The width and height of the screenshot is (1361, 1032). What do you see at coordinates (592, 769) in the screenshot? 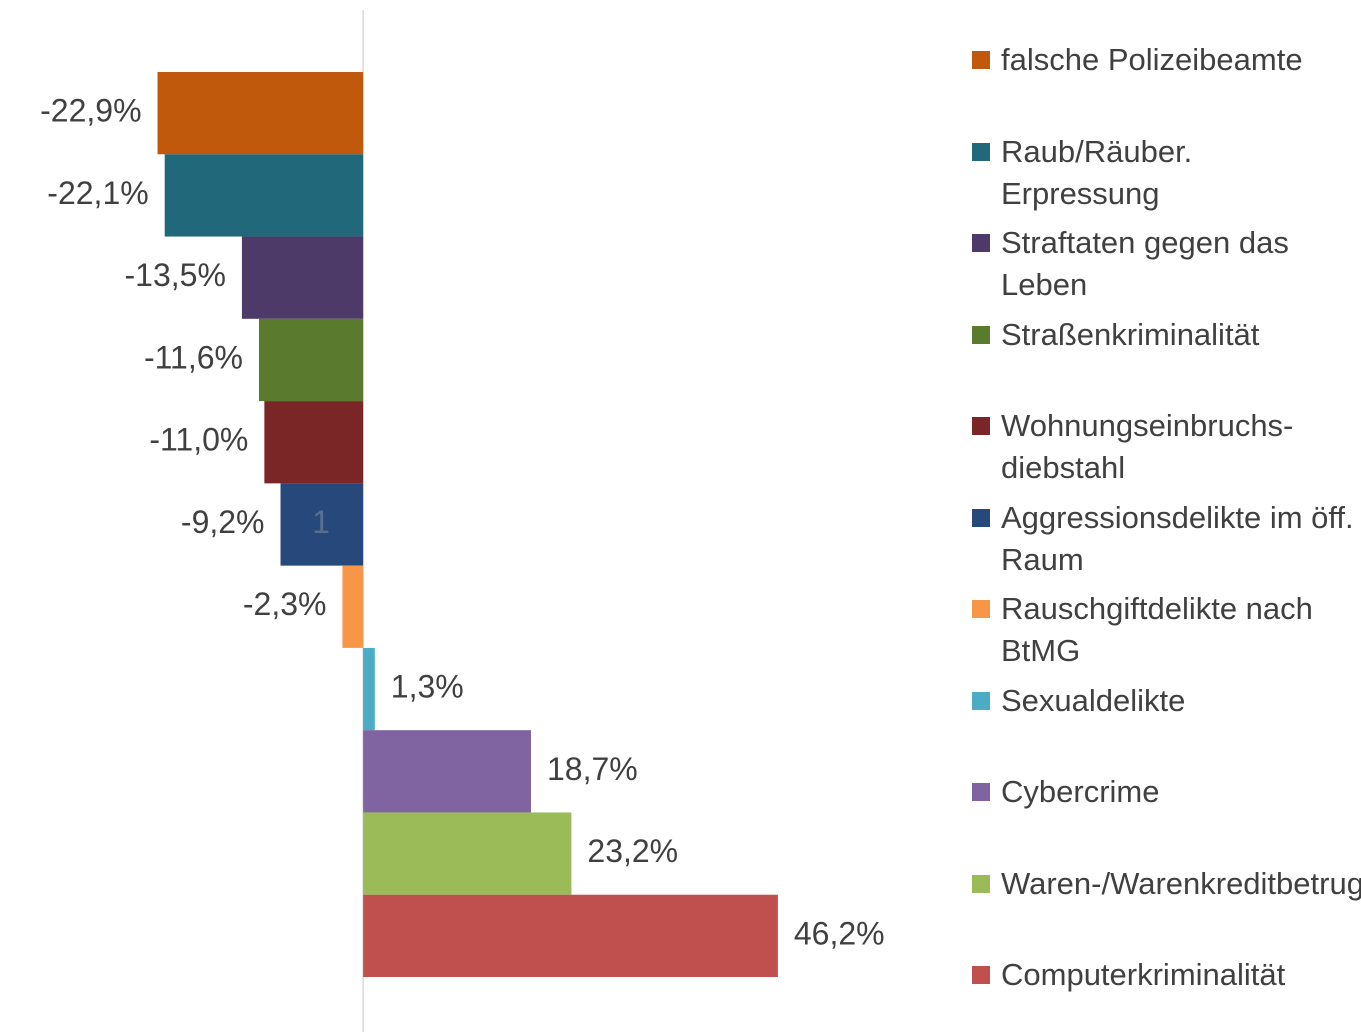
I see `value-label: 18,7%` at bounding box center [592, 769].